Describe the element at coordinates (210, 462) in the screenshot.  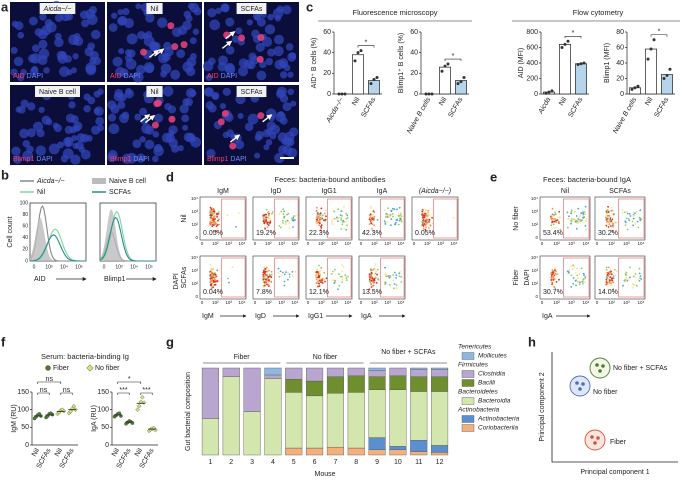
I see `x-tick-label: 1` at that location.